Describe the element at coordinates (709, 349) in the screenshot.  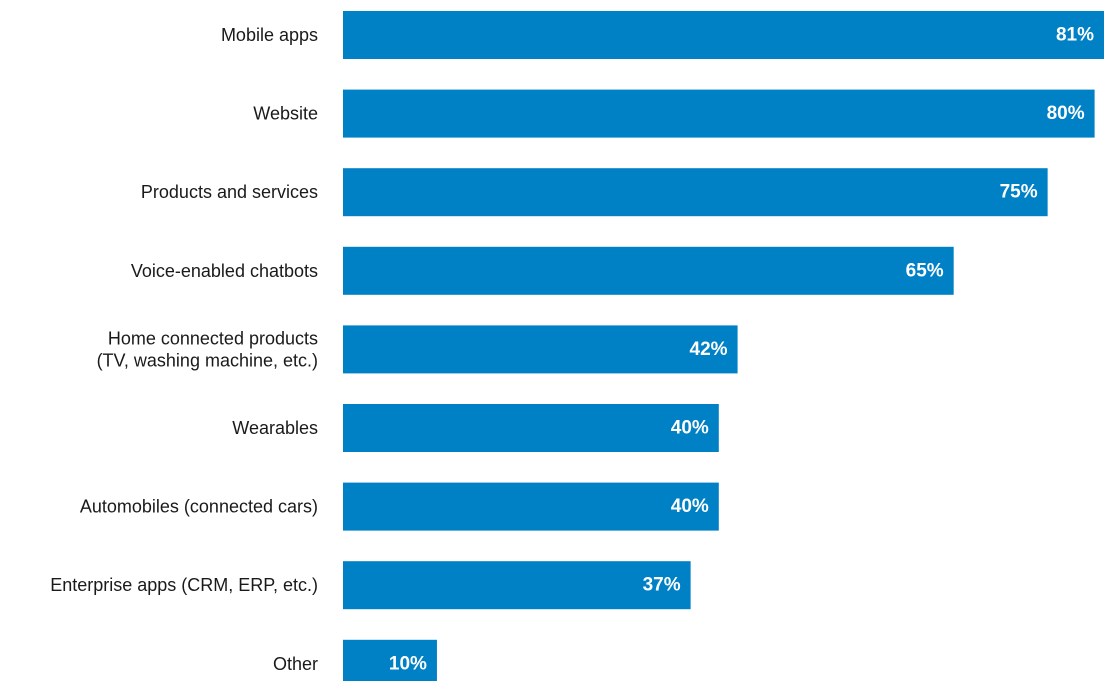
I see `bar-value-label: 42%` at that location.